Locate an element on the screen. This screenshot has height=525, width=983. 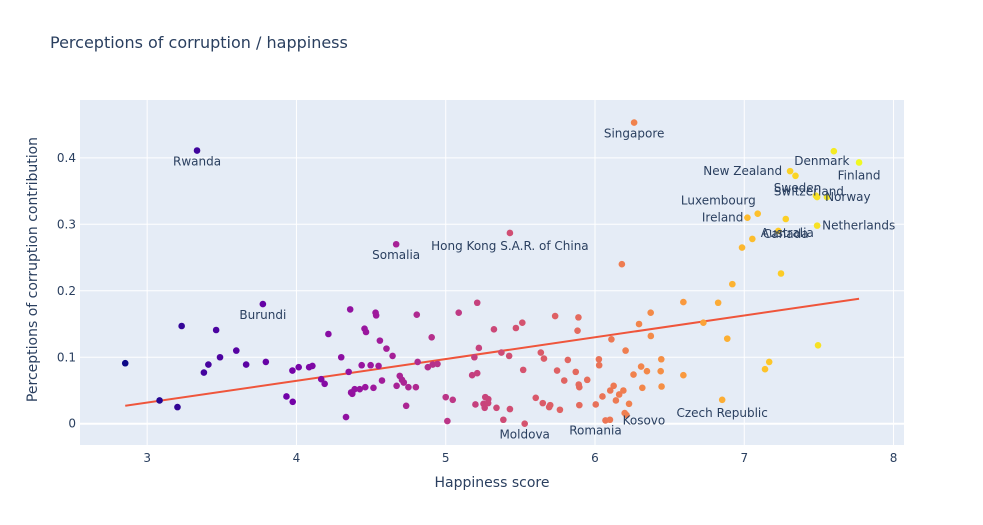
point-label: Kosovo is located at coordinates (644, 421).